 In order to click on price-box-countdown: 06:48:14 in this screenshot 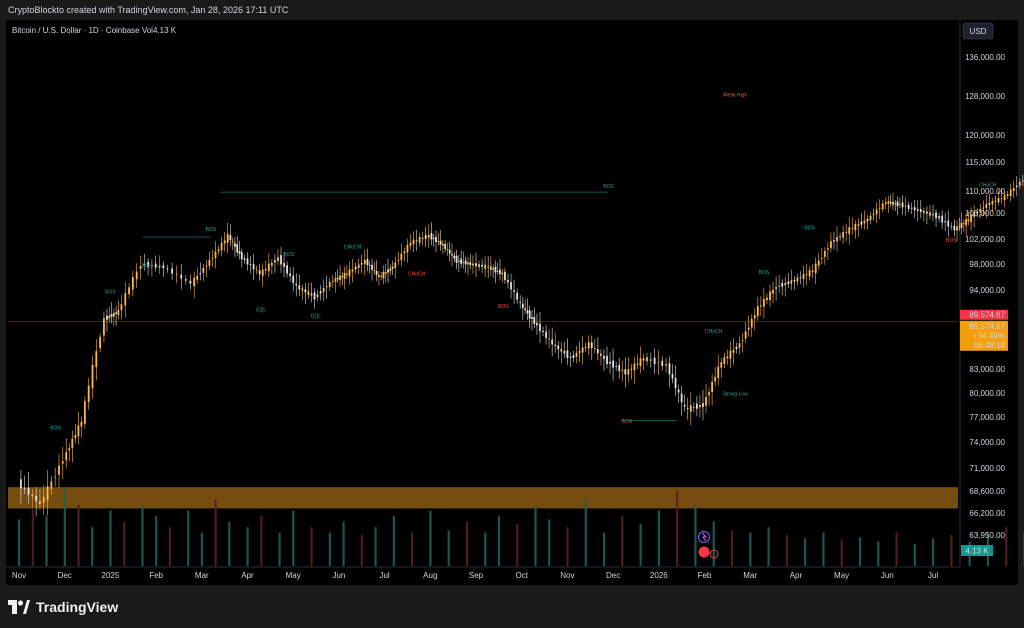, I will do `click(990, 345)`.